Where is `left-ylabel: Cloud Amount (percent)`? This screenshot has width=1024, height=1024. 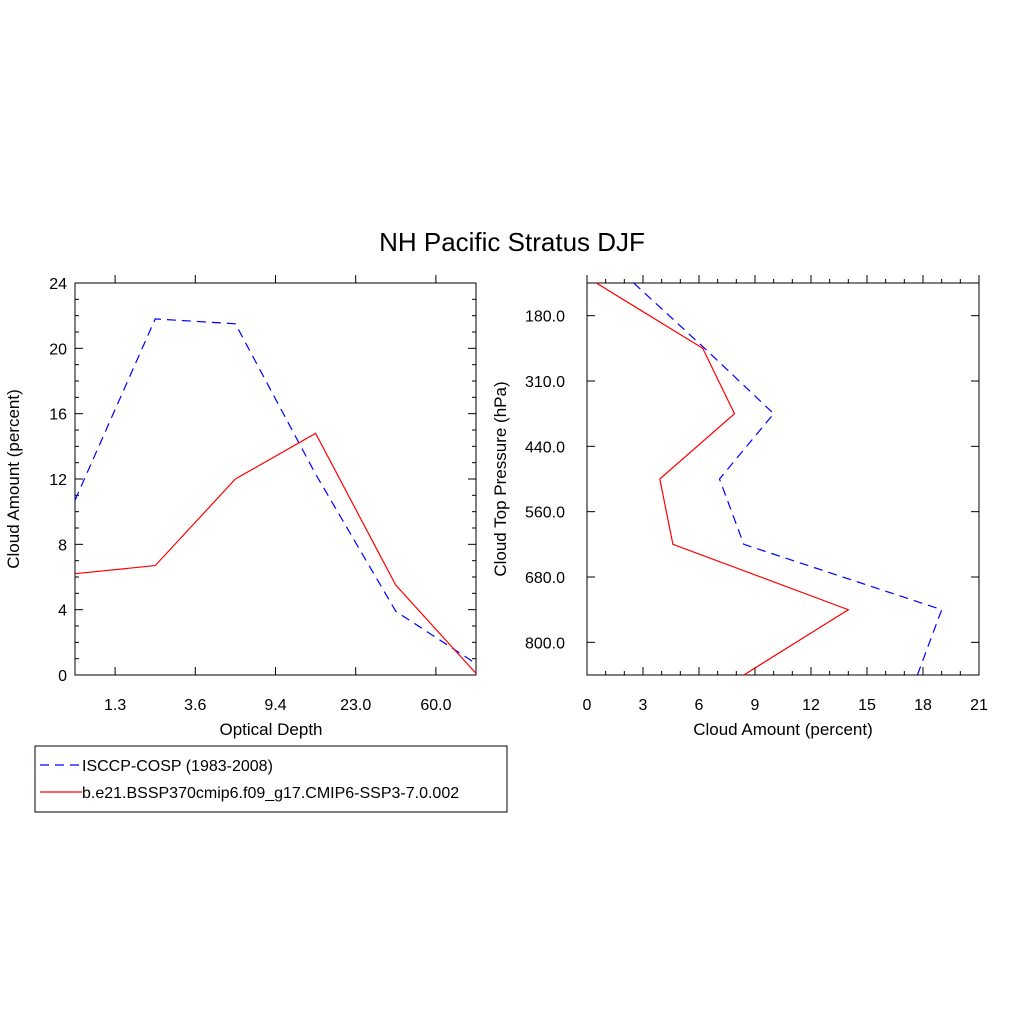
left-ylabel: Cloud Amount (percent) is located at coordinates (13, 479).